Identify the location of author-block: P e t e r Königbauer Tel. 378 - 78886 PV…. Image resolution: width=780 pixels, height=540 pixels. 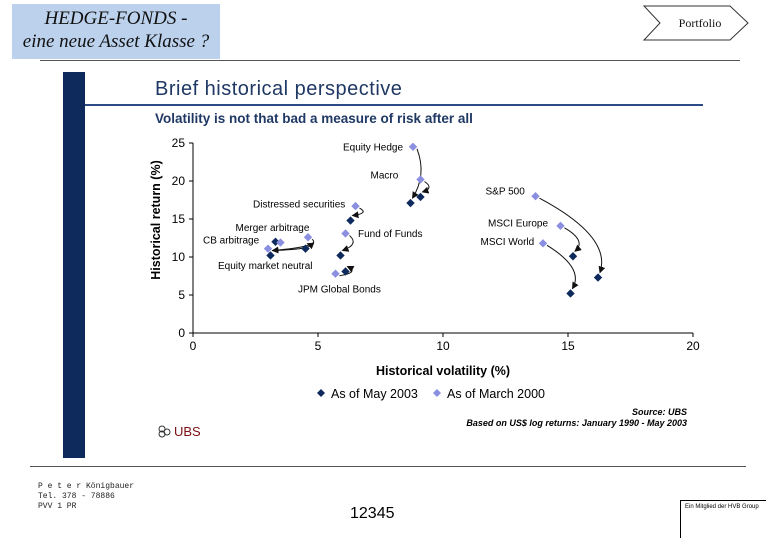
(86, 497).